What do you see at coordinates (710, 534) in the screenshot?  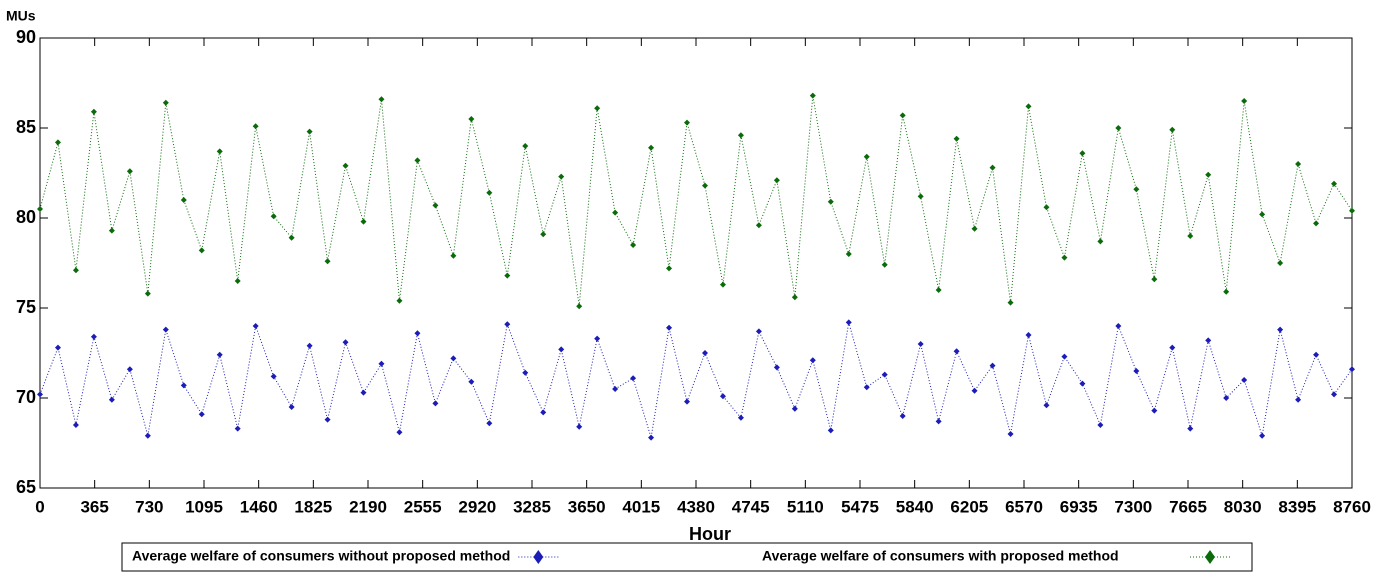 I see `x-axis-label: Hour` at bounding box center [710, 534].